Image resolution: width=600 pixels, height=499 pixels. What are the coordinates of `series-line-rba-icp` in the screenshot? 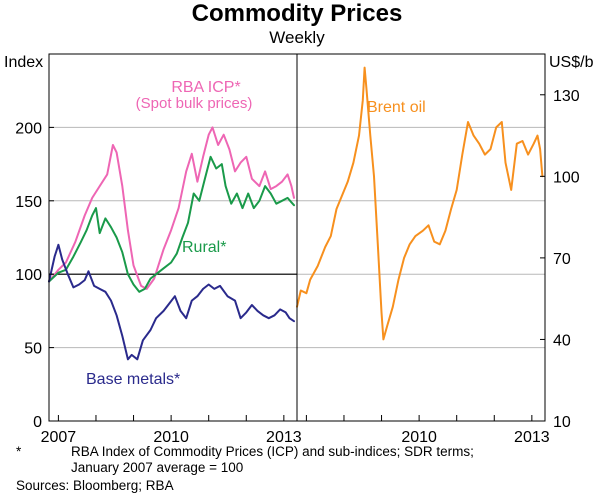 It's located at (171, 208).